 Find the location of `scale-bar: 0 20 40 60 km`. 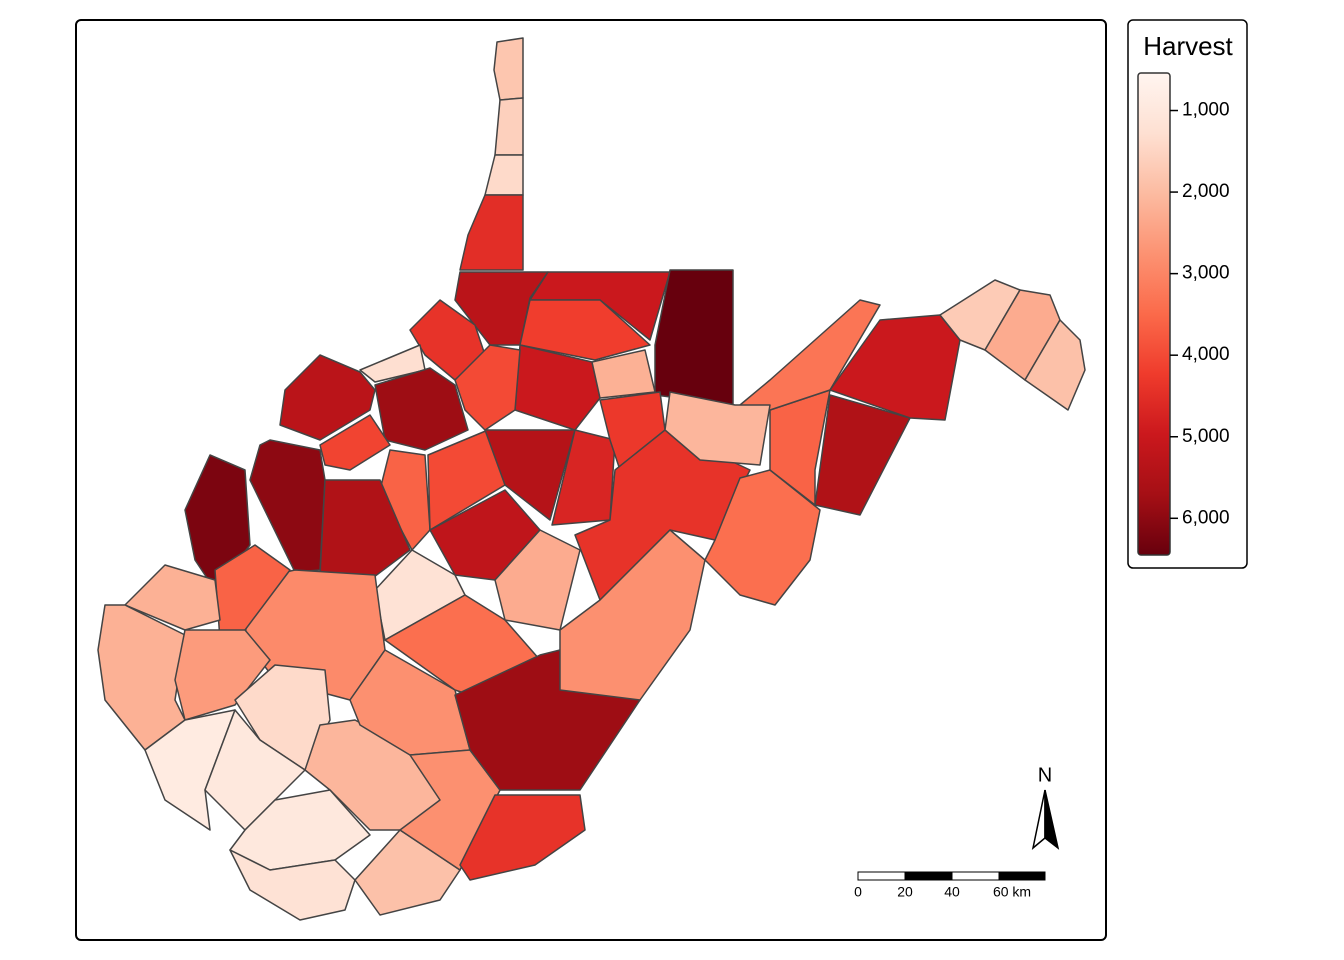

scale-bar: 0 20 40 60 km is located at coordinates (950, 885).